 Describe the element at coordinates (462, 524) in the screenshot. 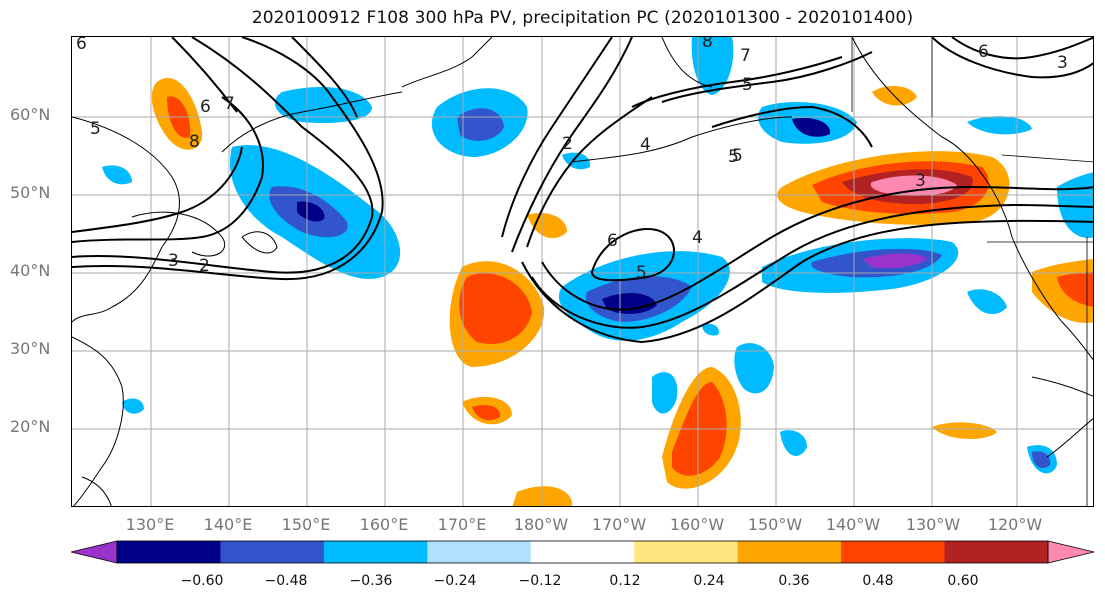

I see `longitude-label: 170°E` at that location.